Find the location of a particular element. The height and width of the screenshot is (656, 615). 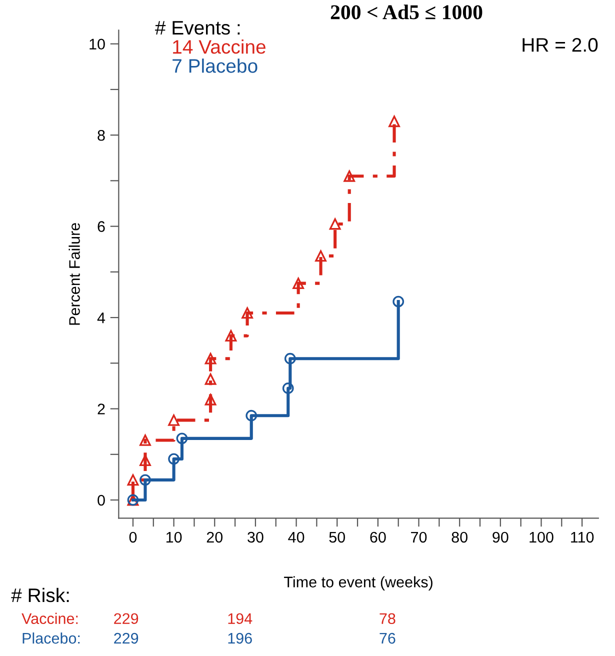

text: 76 is located at coordinates (388, 638).